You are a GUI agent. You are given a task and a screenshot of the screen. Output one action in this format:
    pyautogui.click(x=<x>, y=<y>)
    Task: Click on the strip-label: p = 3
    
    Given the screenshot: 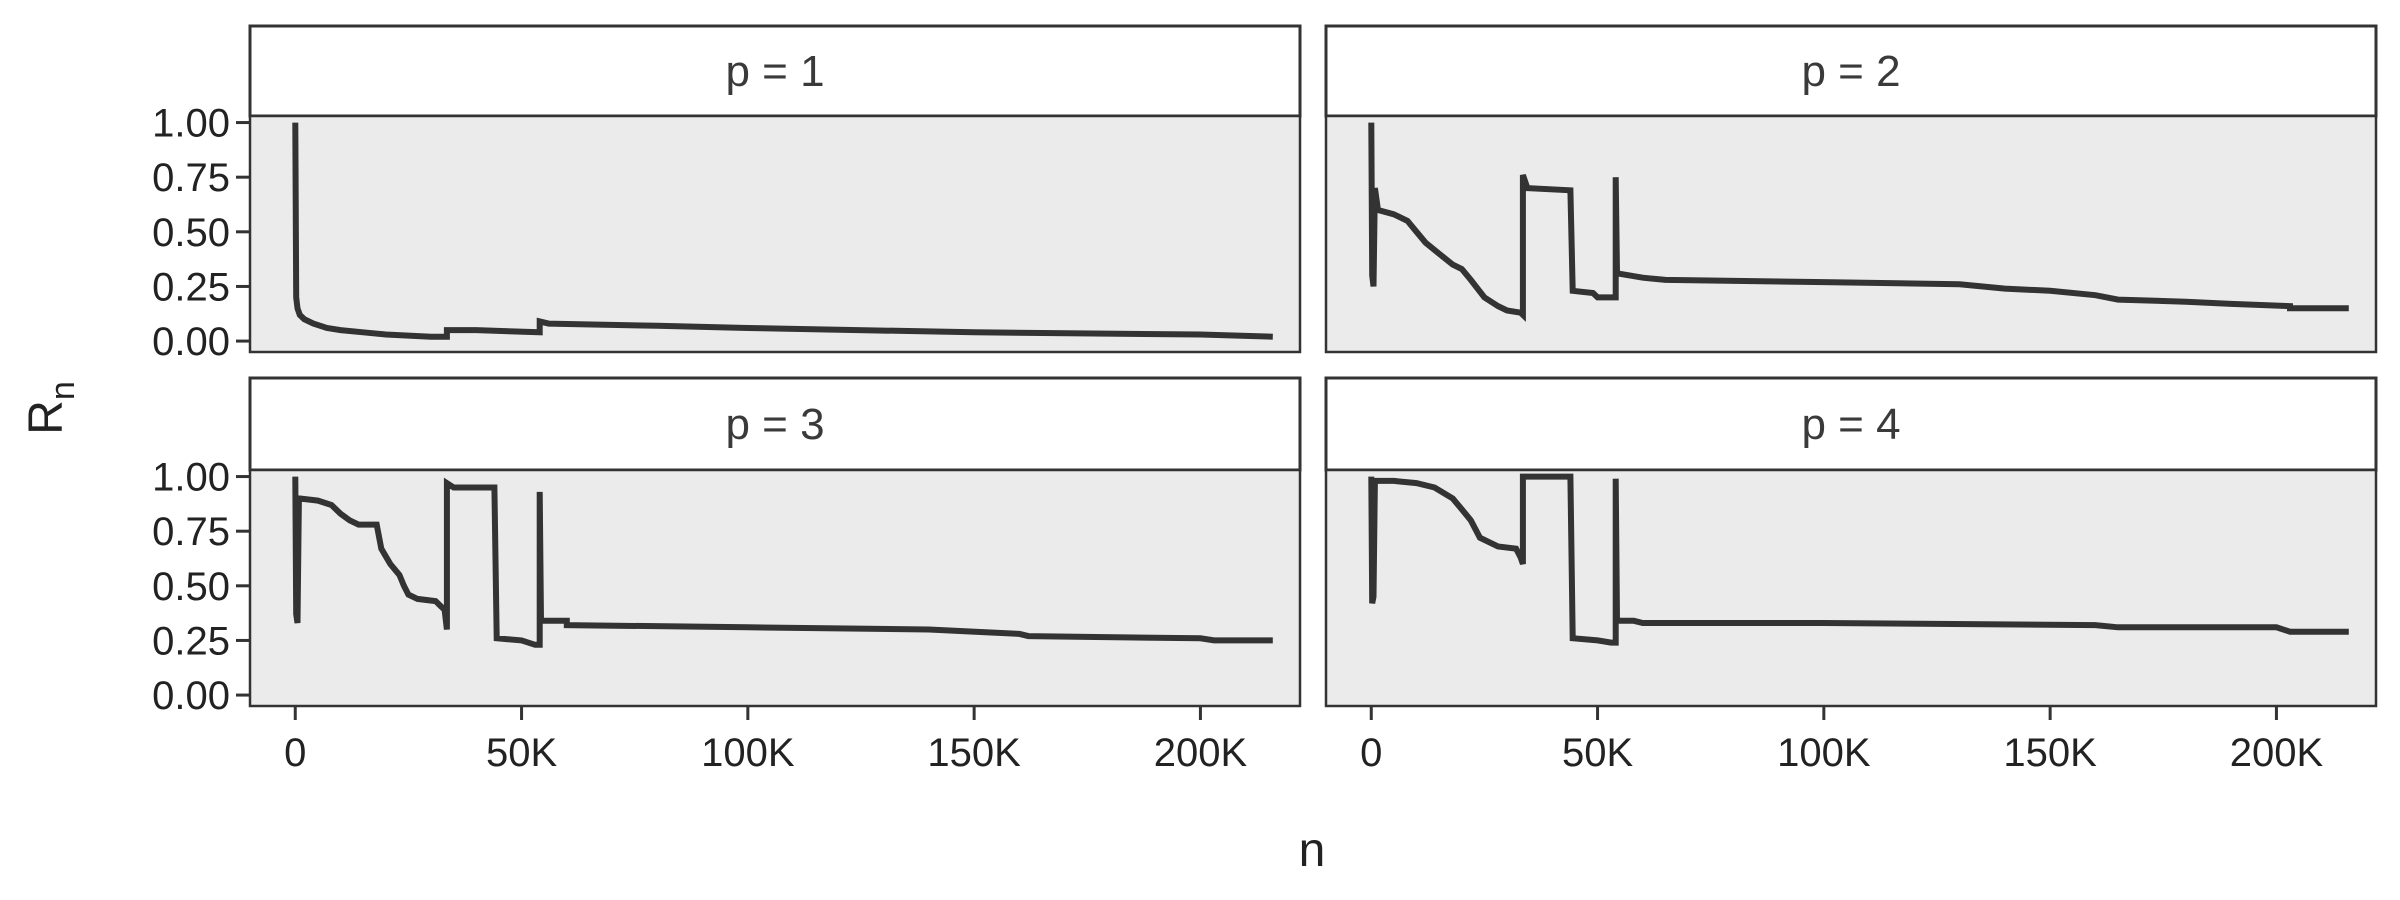 What is the action you would take?
    pyautogui.click(x=774, y=424)
    